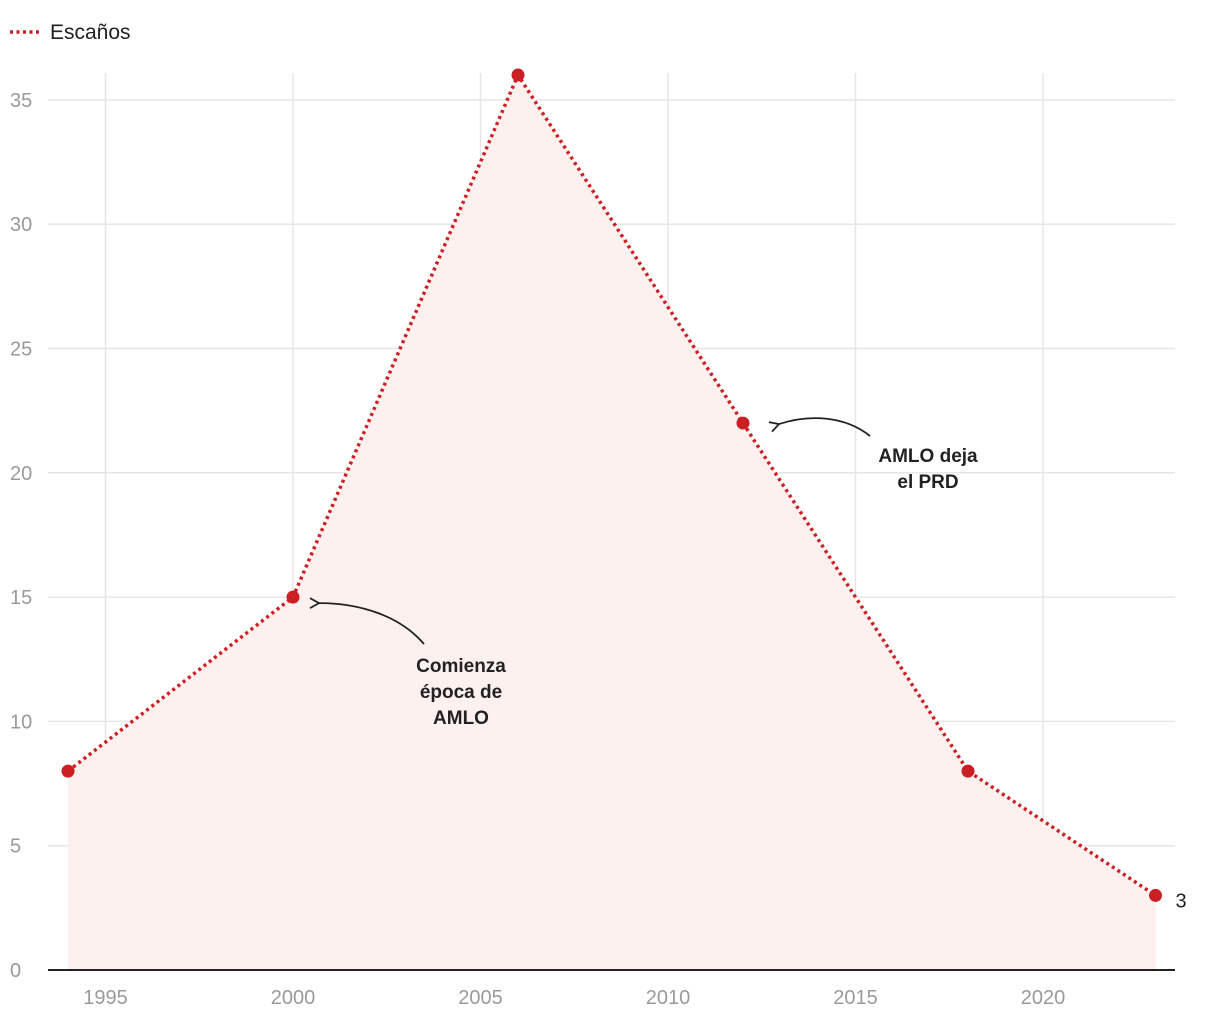  What do you see at coordinates (1043, 998) in the screenshot?
I see `x-tick-label: 2020` at bounding box center [1043, 998].